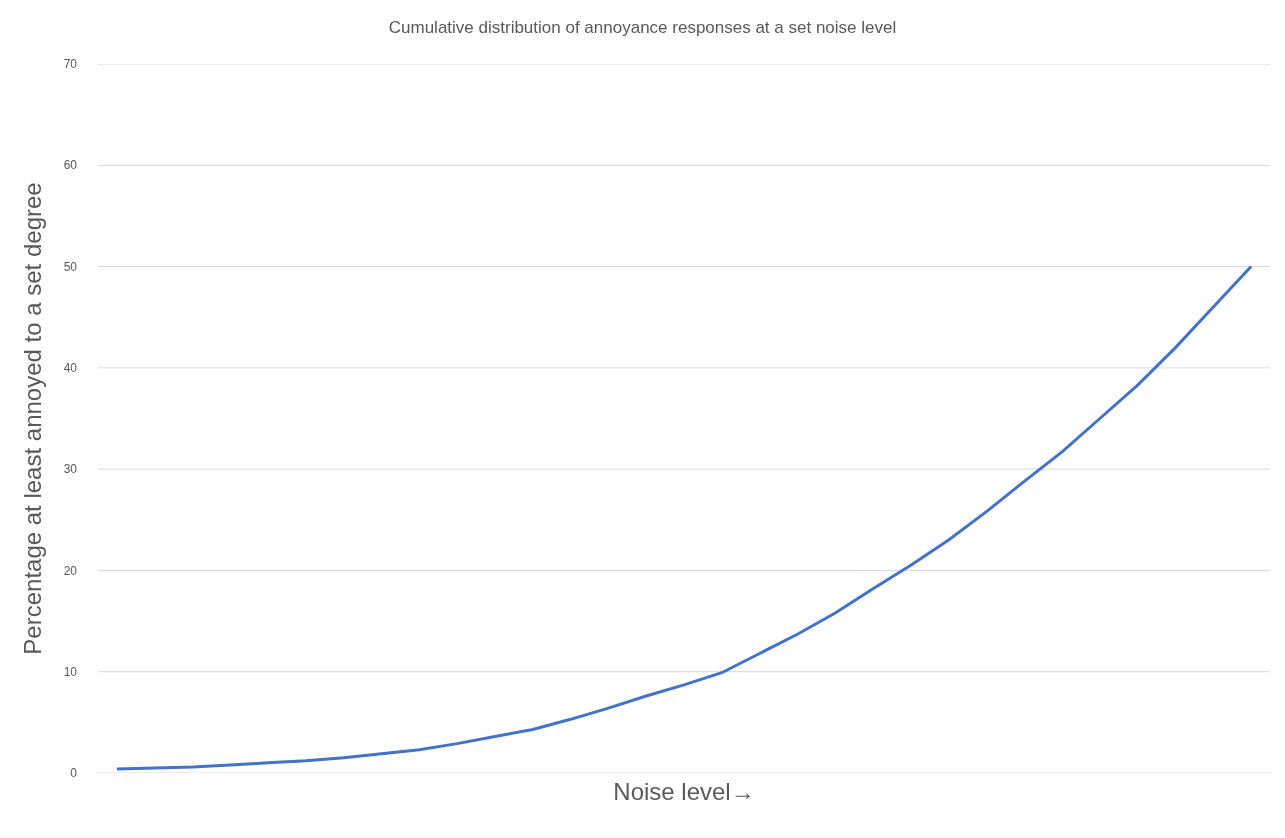 The image size is (1285, 838). Describe the element at coordinates (32, 418) in the screenshot. I see `y-axis-title: Percentage at least annoyed to a set degree` at that location.